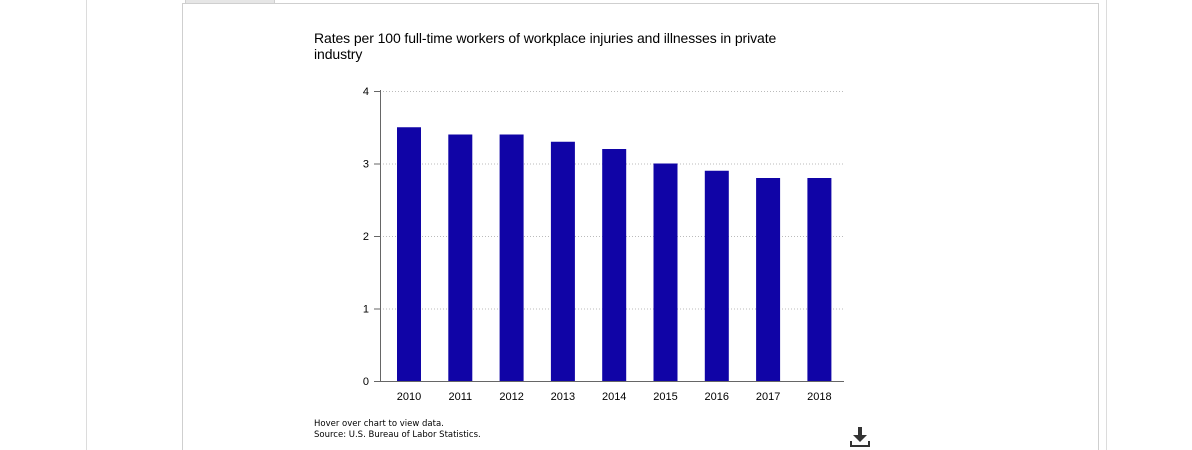 Image resolution: width=1192 pixels, height=450 pixels. Describe the element at coordinates (563, 397) in the screenshot. I see `x-tick-label-2013: 2013` at that location.